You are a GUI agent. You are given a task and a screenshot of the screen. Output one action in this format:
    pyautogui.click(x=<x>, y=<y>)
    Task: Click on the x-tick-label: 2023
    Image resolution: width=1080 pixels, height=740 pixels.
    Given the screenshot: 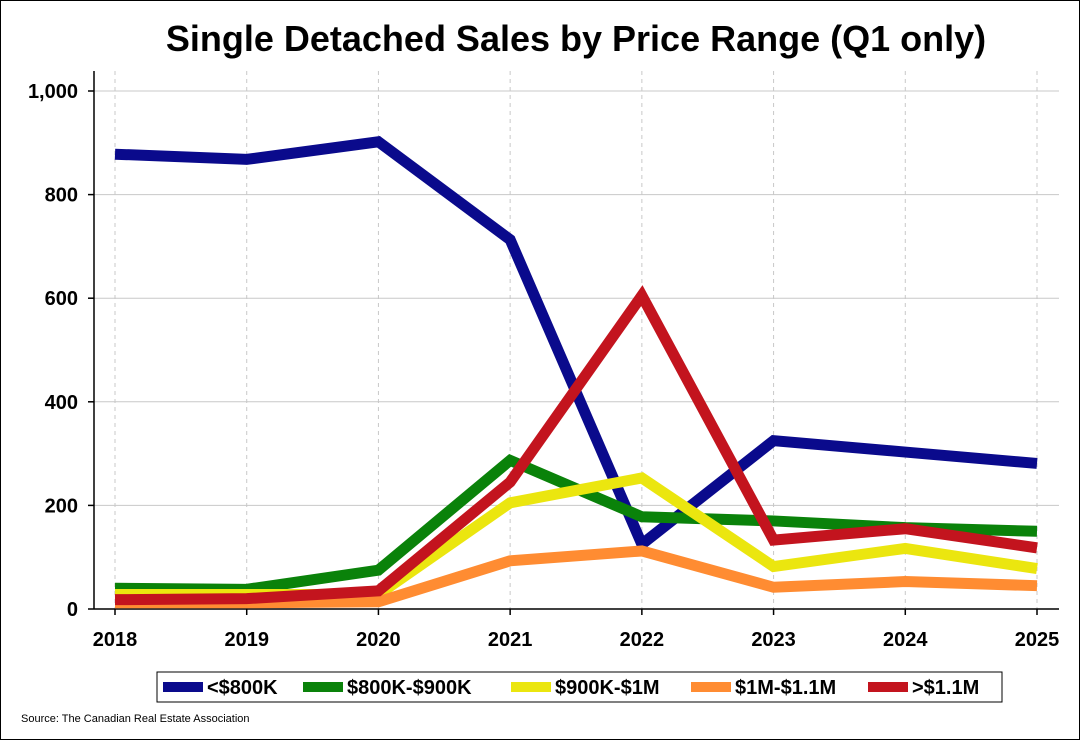 What is the action you would take?
    pyautogui.click(x=773, y=640)
    